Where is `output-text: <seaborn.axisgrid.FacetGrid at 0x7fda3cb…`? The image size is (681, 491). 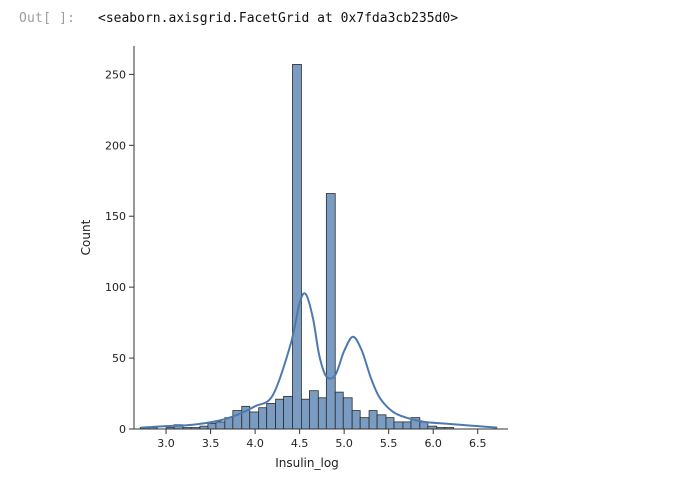
output-text: <seaborn.axisgrid.FacetGrid at 0x7fda3cb… is located at coordinates (278, 18).